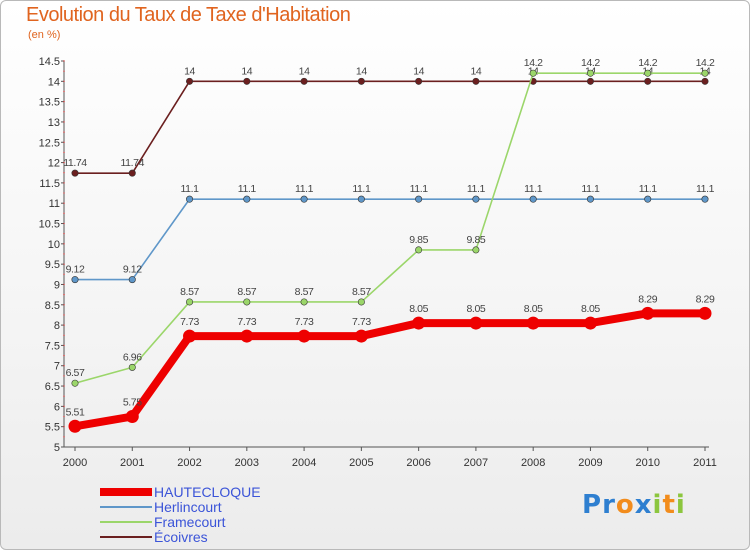  What do you see at coordinates (132, 270) in the screenshot?
I see `data-label-herlincourt: 9.12` at bounding box center [132, 270].